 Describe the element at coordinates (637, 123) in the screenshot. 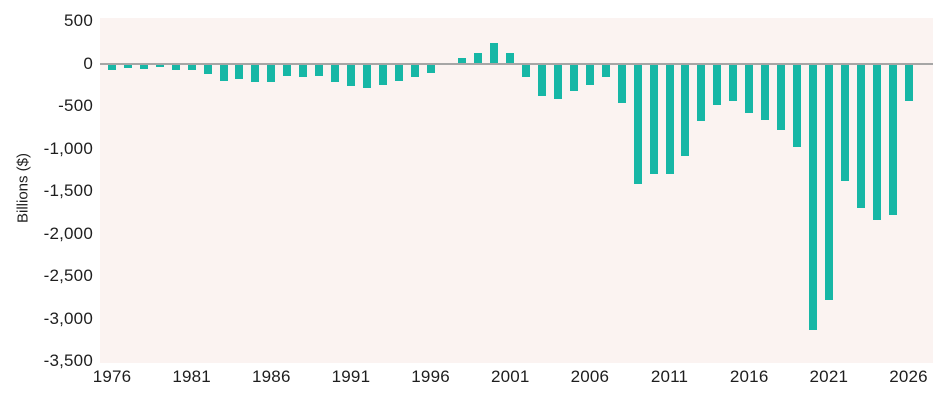

I see `bar-2009` at that location.